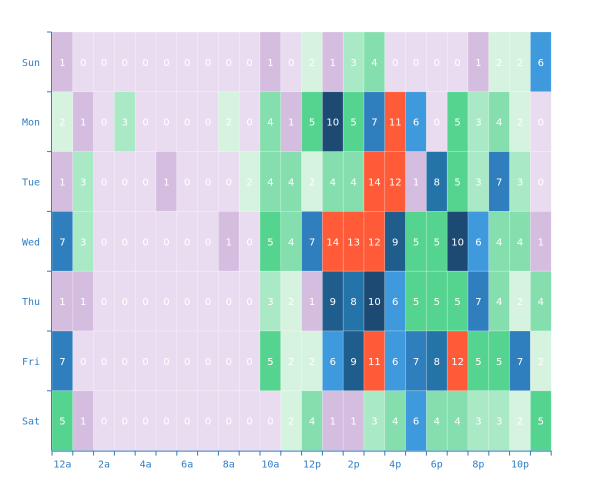 The image size is (592, 483). Describe the element at coordinates (332, 242) in the screenshot. I see `cell-value-label: 14` at that location.